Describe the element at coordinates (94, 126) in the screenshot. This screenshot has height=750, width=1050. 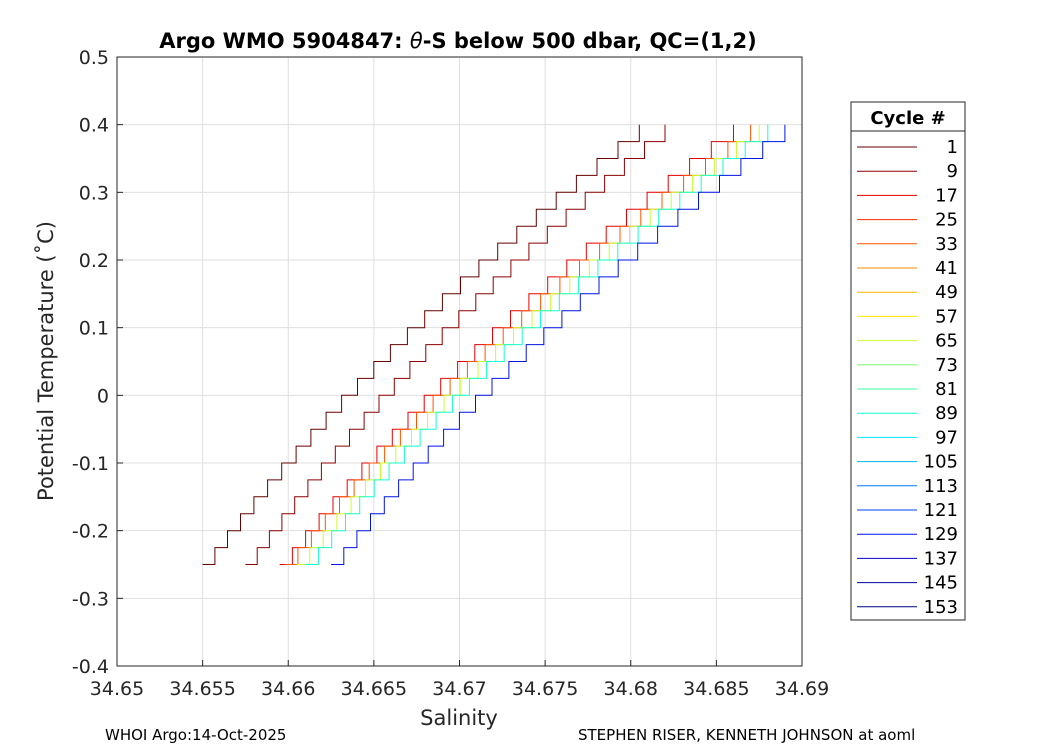
I see `y-tick-label: 0.4` at that location.